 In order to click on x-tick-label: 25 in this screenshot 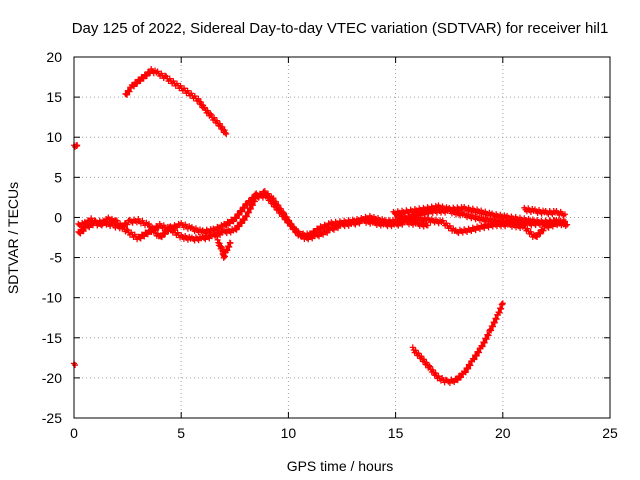, I will do `click(610, 433)`.